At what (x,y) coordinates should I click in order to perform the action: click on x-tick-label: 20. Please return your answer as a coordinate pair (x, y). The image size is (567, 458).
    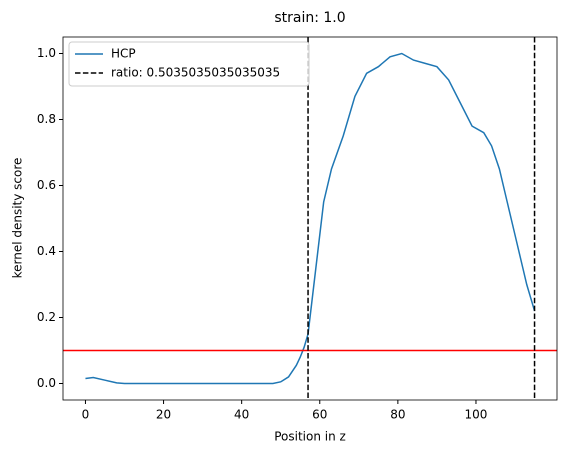
    Looking at the image, I should click on (163, 415).